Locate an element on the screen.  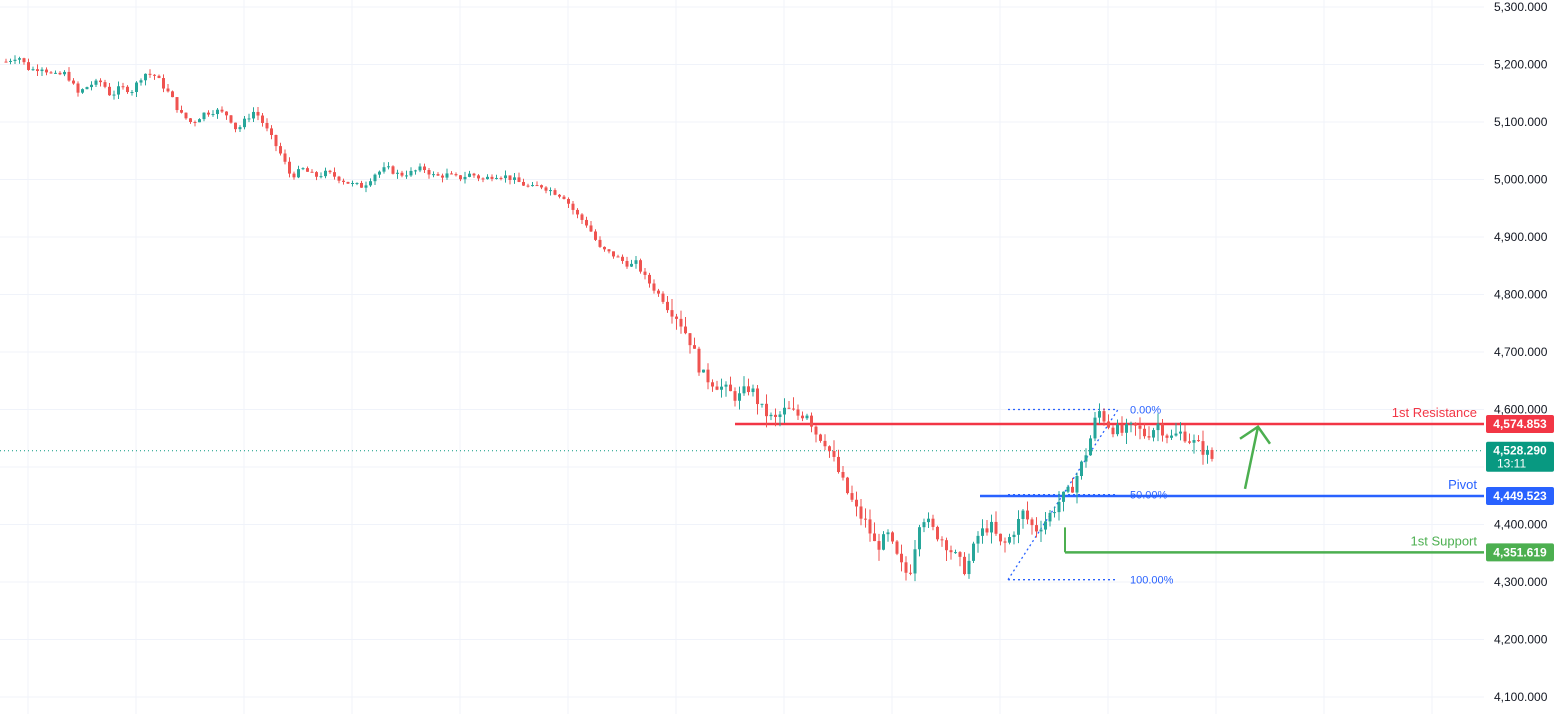
countdown-label: 13:11 is located at coordinates (1511, 464).